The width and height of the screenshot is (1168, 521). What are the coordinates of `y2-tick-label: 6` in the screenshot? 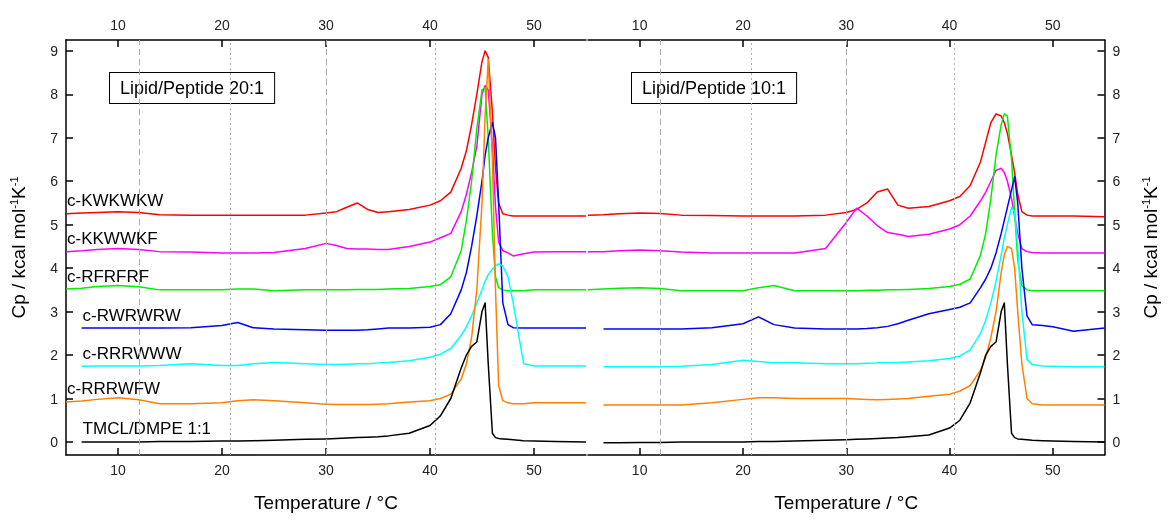 It's located at (1116, 181).